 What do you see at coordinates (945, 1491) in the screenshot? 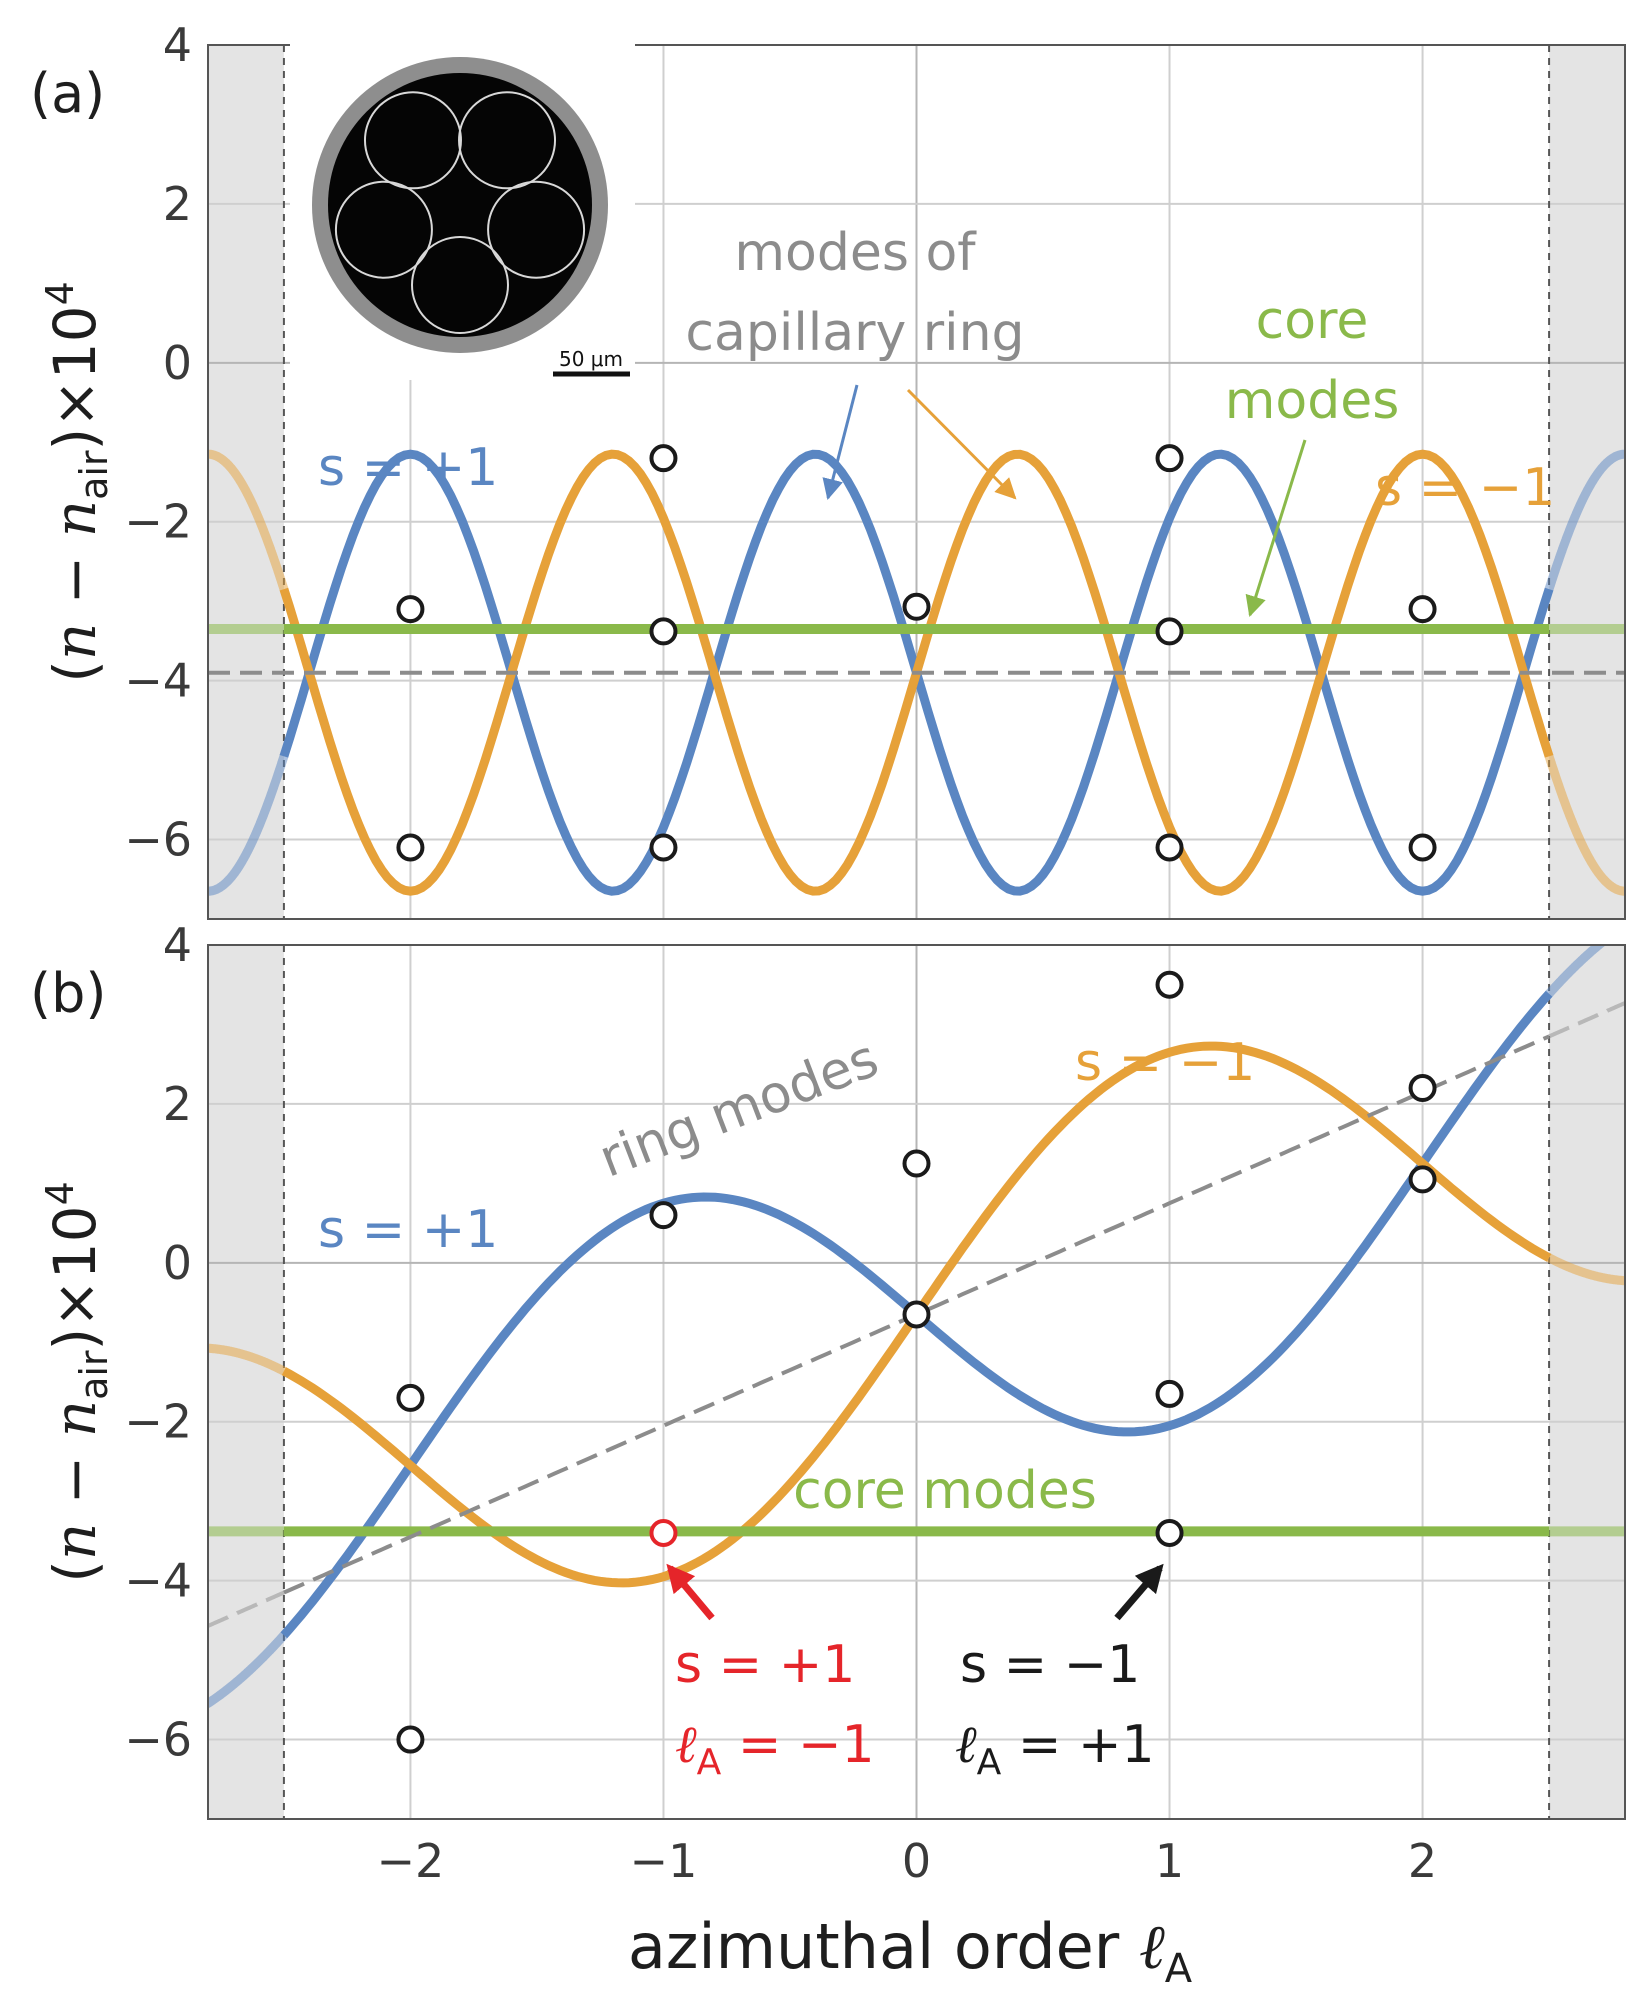
I see `annotation-core-modes: core modes` at bounding box center [945, 1491].